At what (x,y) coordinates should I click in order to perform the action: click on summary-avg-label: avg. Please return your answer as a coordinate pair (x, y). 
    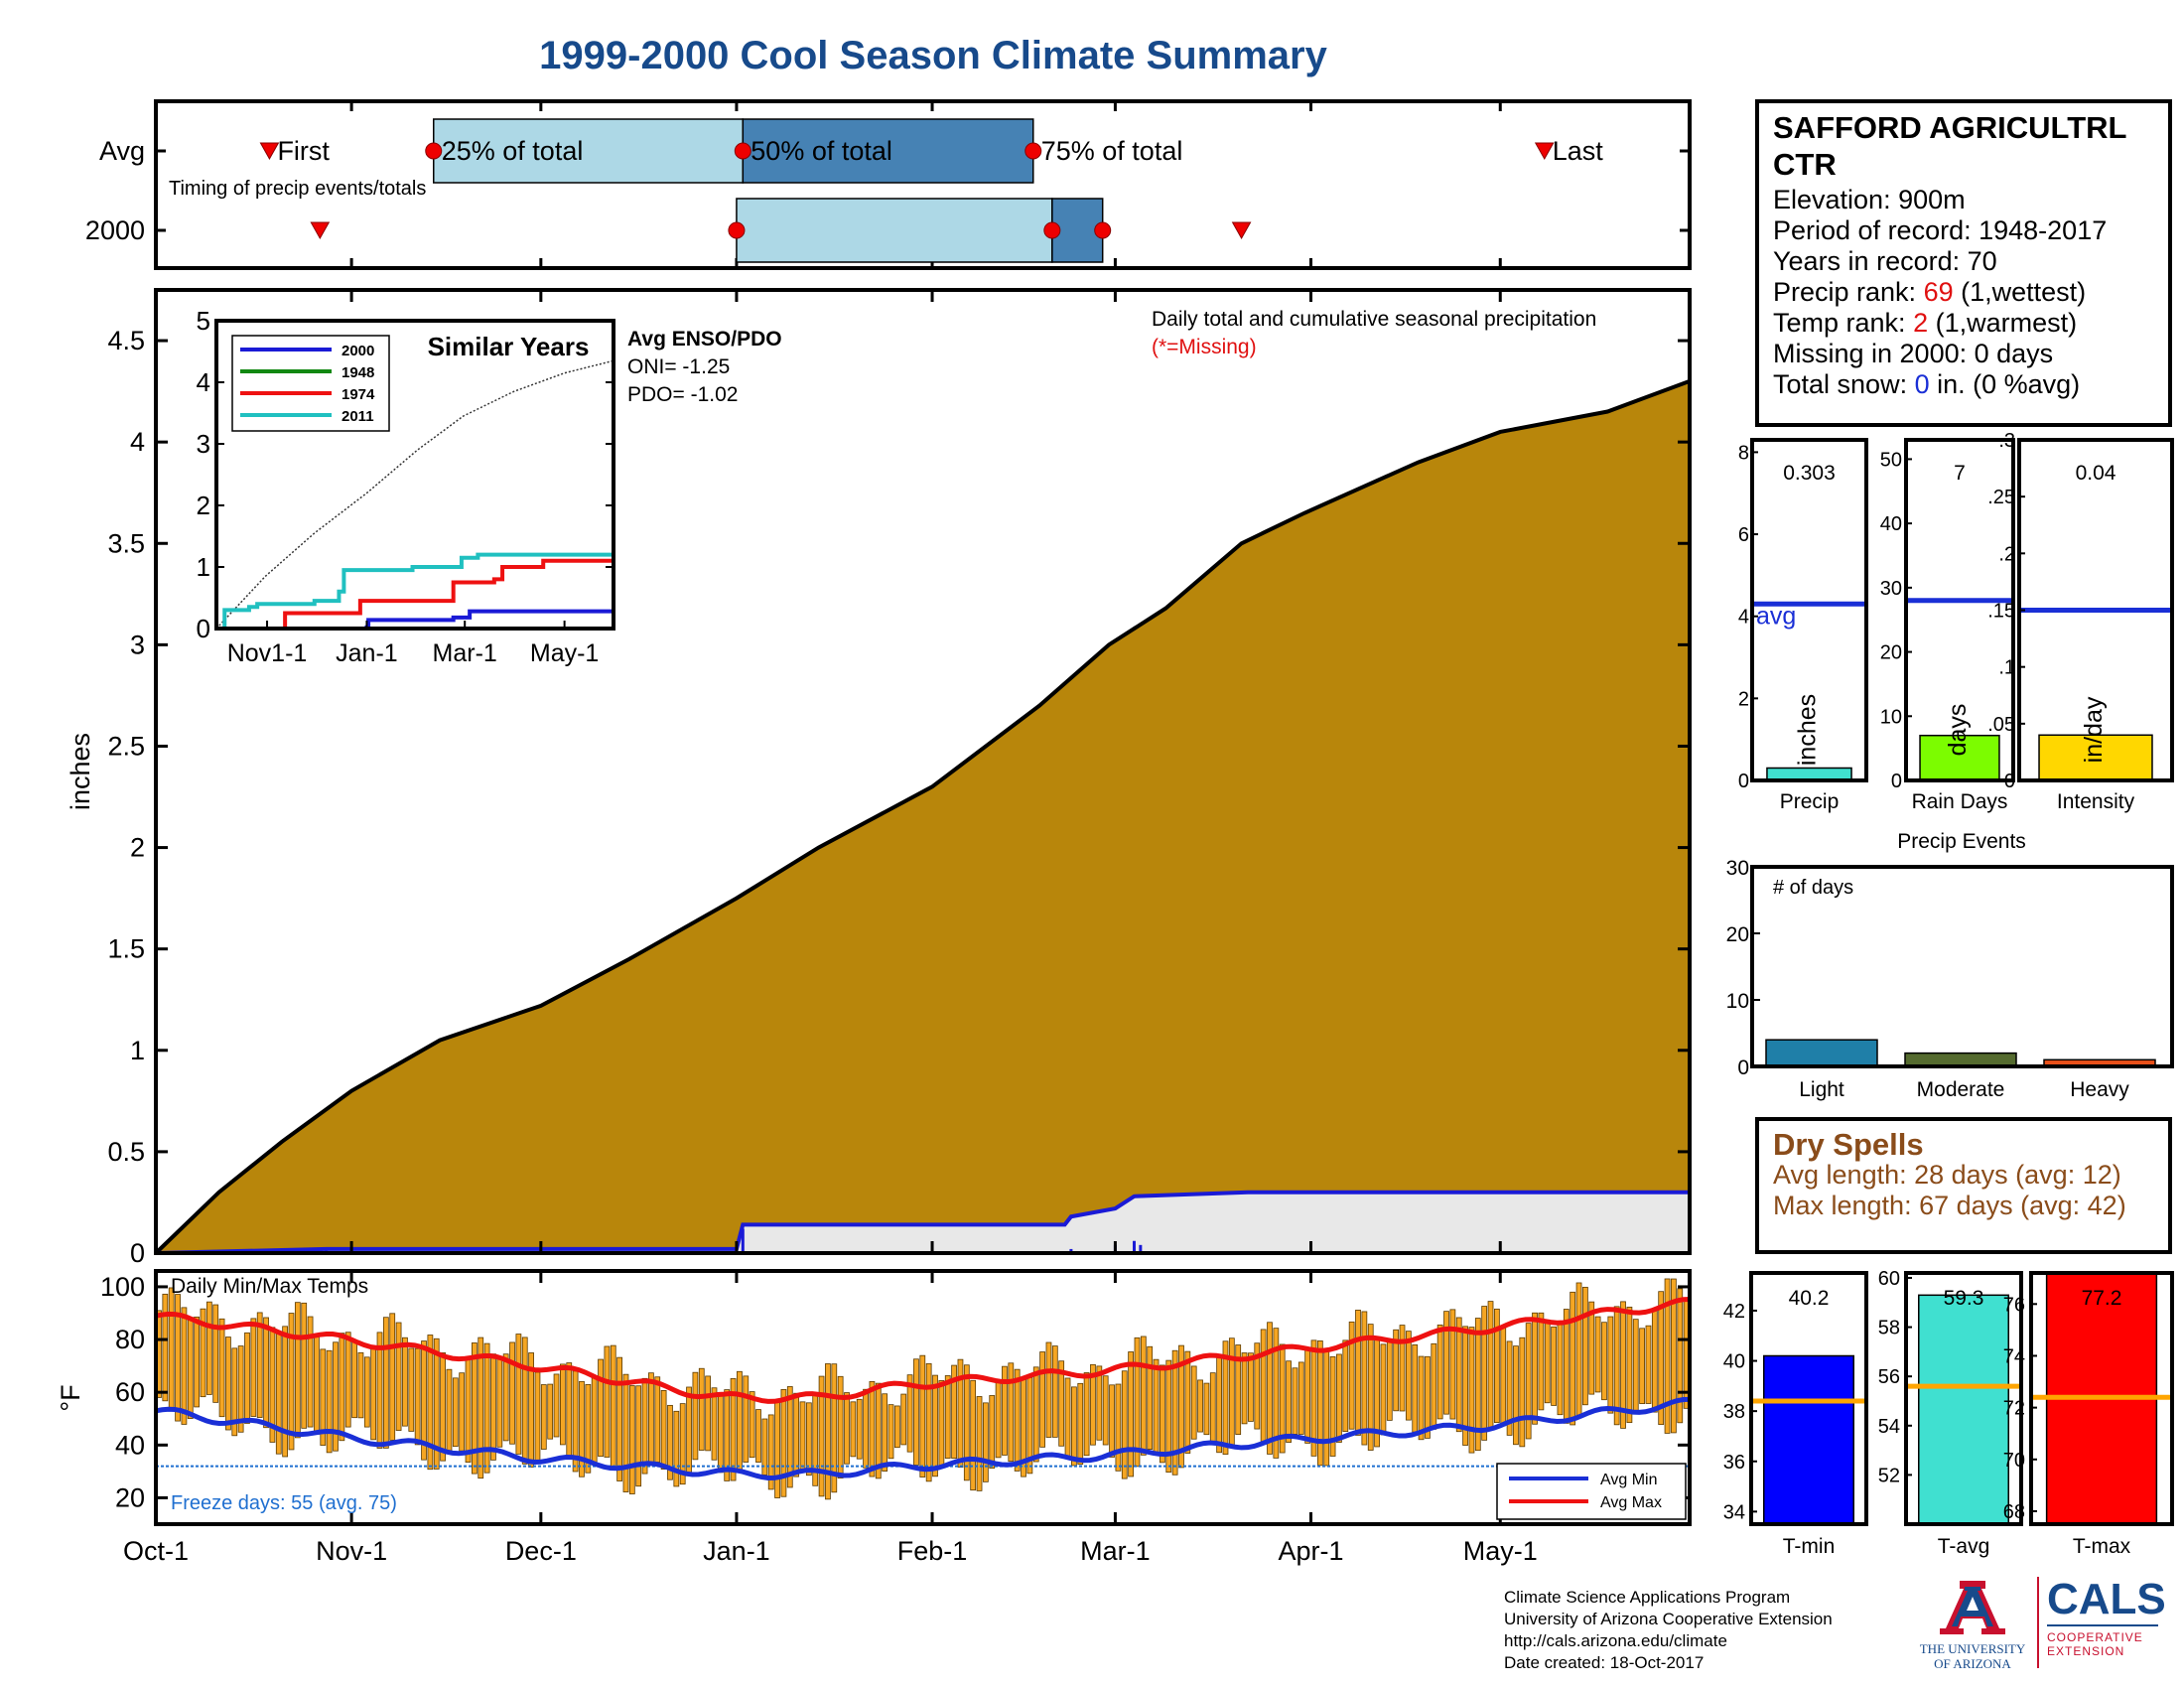
    Looking at the image, I should click on (1776, 616).